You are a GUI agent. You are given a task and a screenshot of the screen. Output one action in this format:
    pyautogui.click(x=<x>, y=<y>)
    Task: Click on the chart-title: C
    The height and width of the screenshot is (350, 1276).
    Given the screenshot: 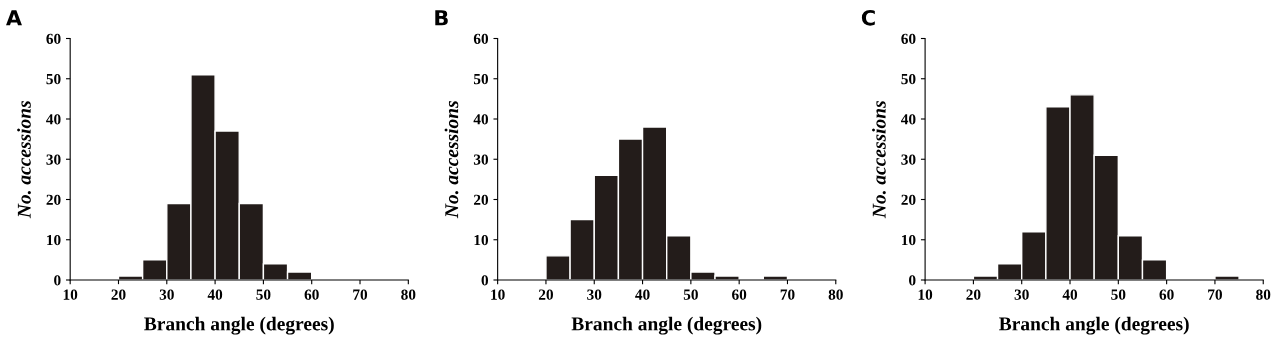 What is the action you would take?
    pyautogui.click(x=868, y=17)
    